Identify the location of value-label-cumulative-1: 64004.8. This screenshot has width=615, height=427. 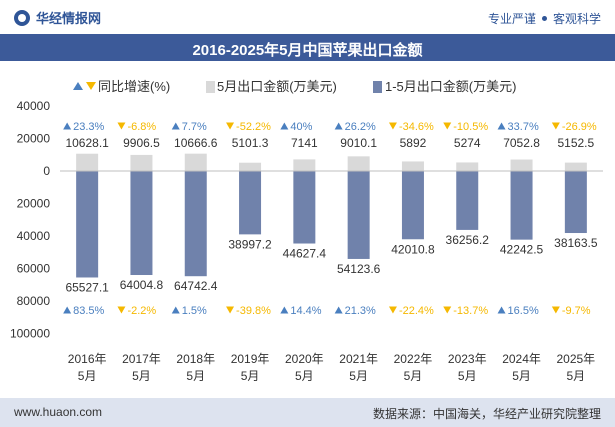
(142, 285).